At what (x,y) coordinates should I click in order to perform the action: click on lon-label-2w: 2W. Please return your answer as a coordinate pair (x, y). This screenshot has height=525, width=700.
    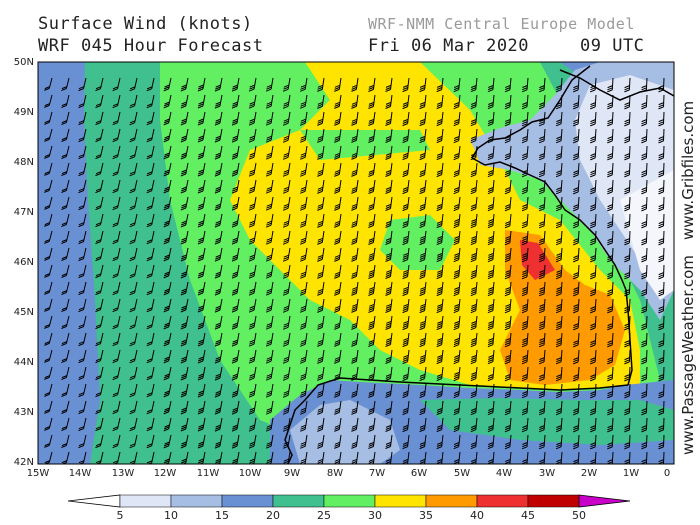
    Looking at the image, I should click on (589, 473).